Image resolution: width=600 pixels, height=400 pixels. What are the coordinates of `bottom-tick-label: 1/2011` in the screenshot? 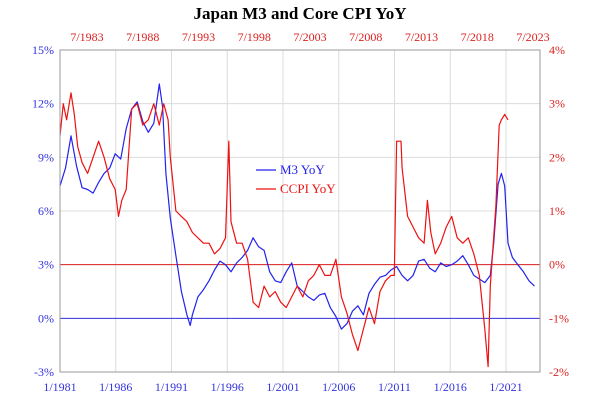 It's located at (394, 387).